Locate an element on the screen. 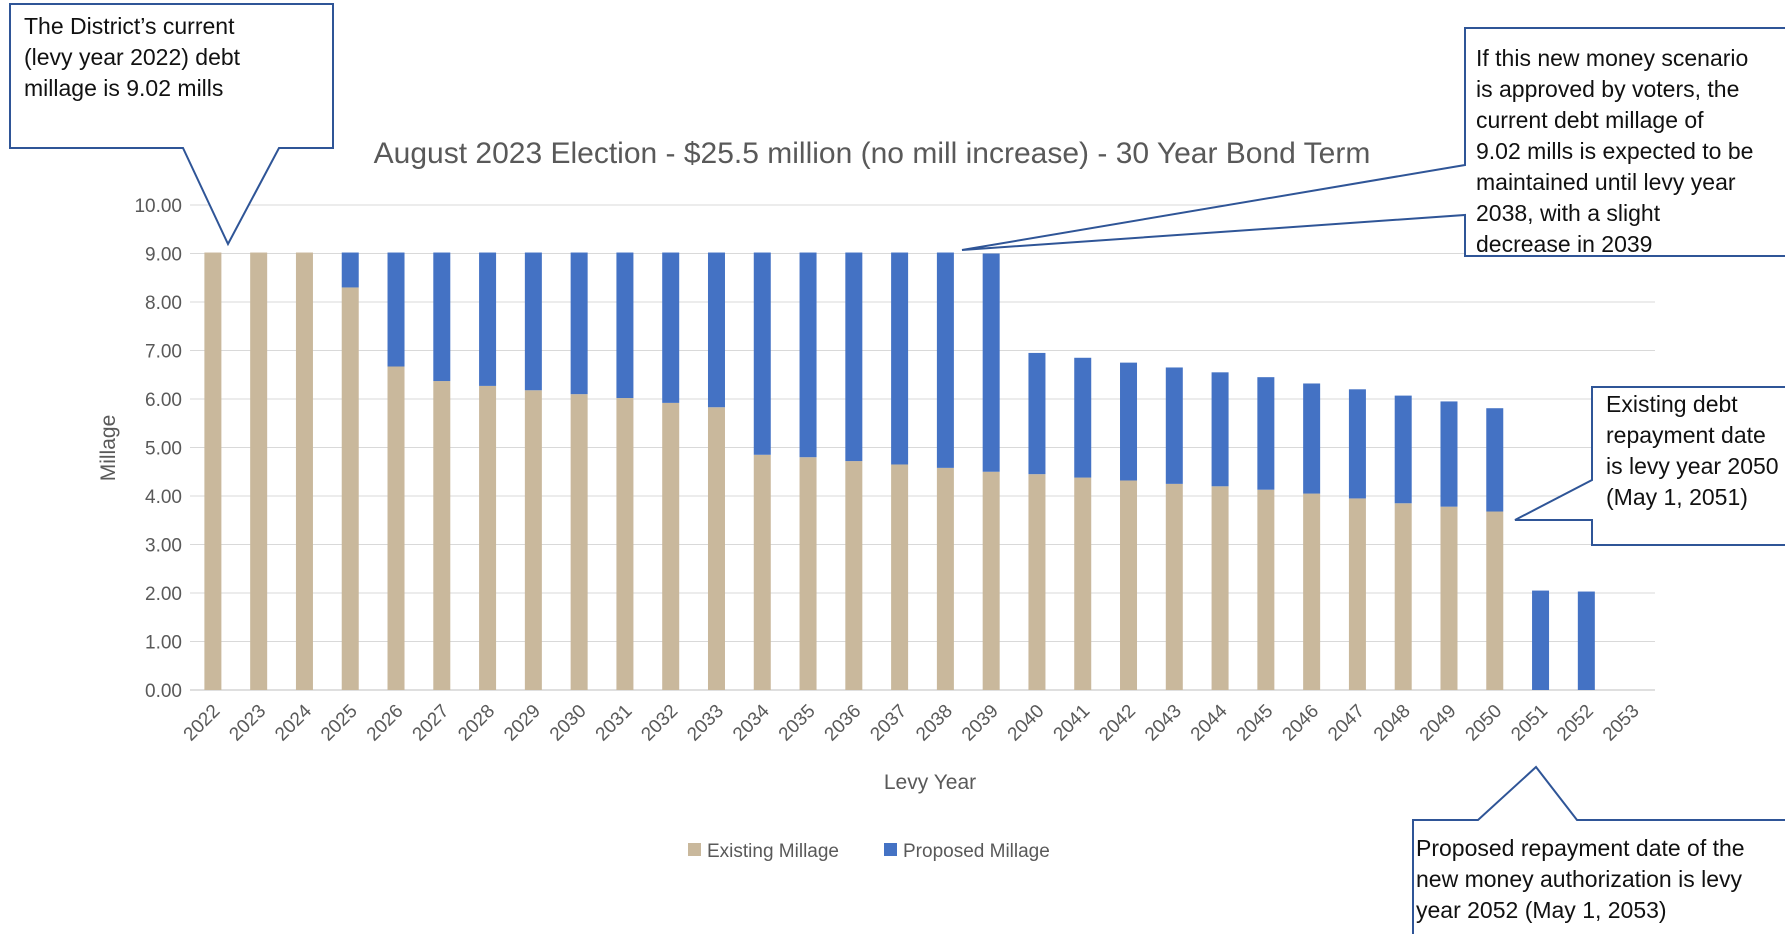 The height and width of the screenshot is (934, 1785). x-tick-label: 2044 is located at coordinates (1209, 722).